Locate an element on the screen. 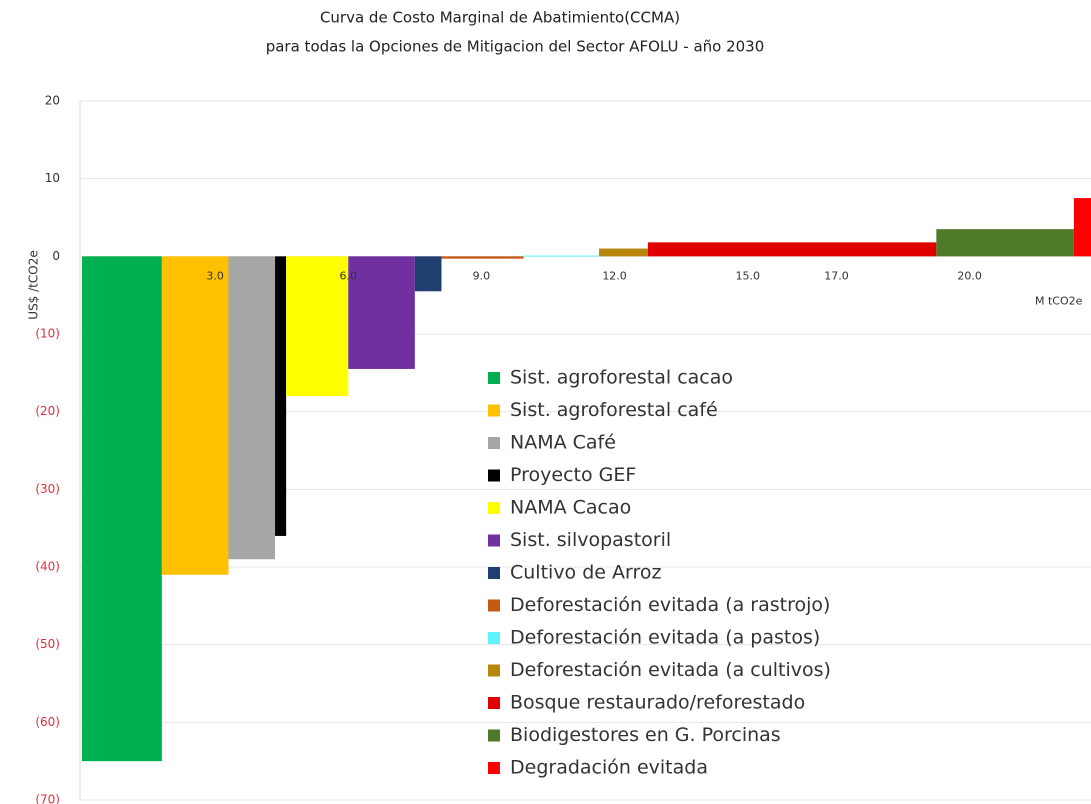  y-tick-label: 0 is located at coordinates (56, 256).